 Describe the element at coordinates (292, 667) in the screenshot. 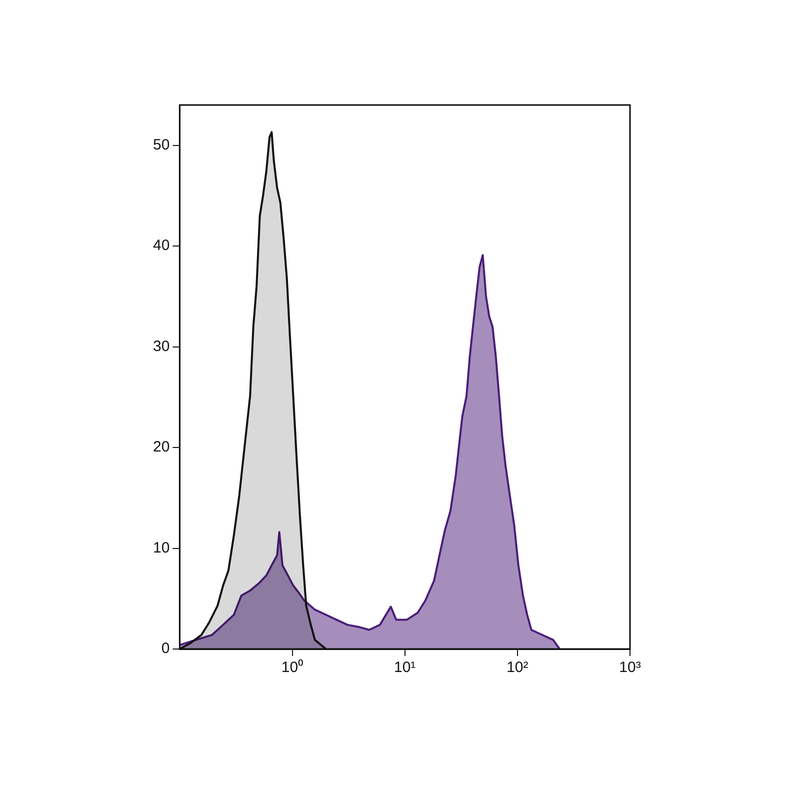

I see `x-tick-label: 10⁰` at that location.